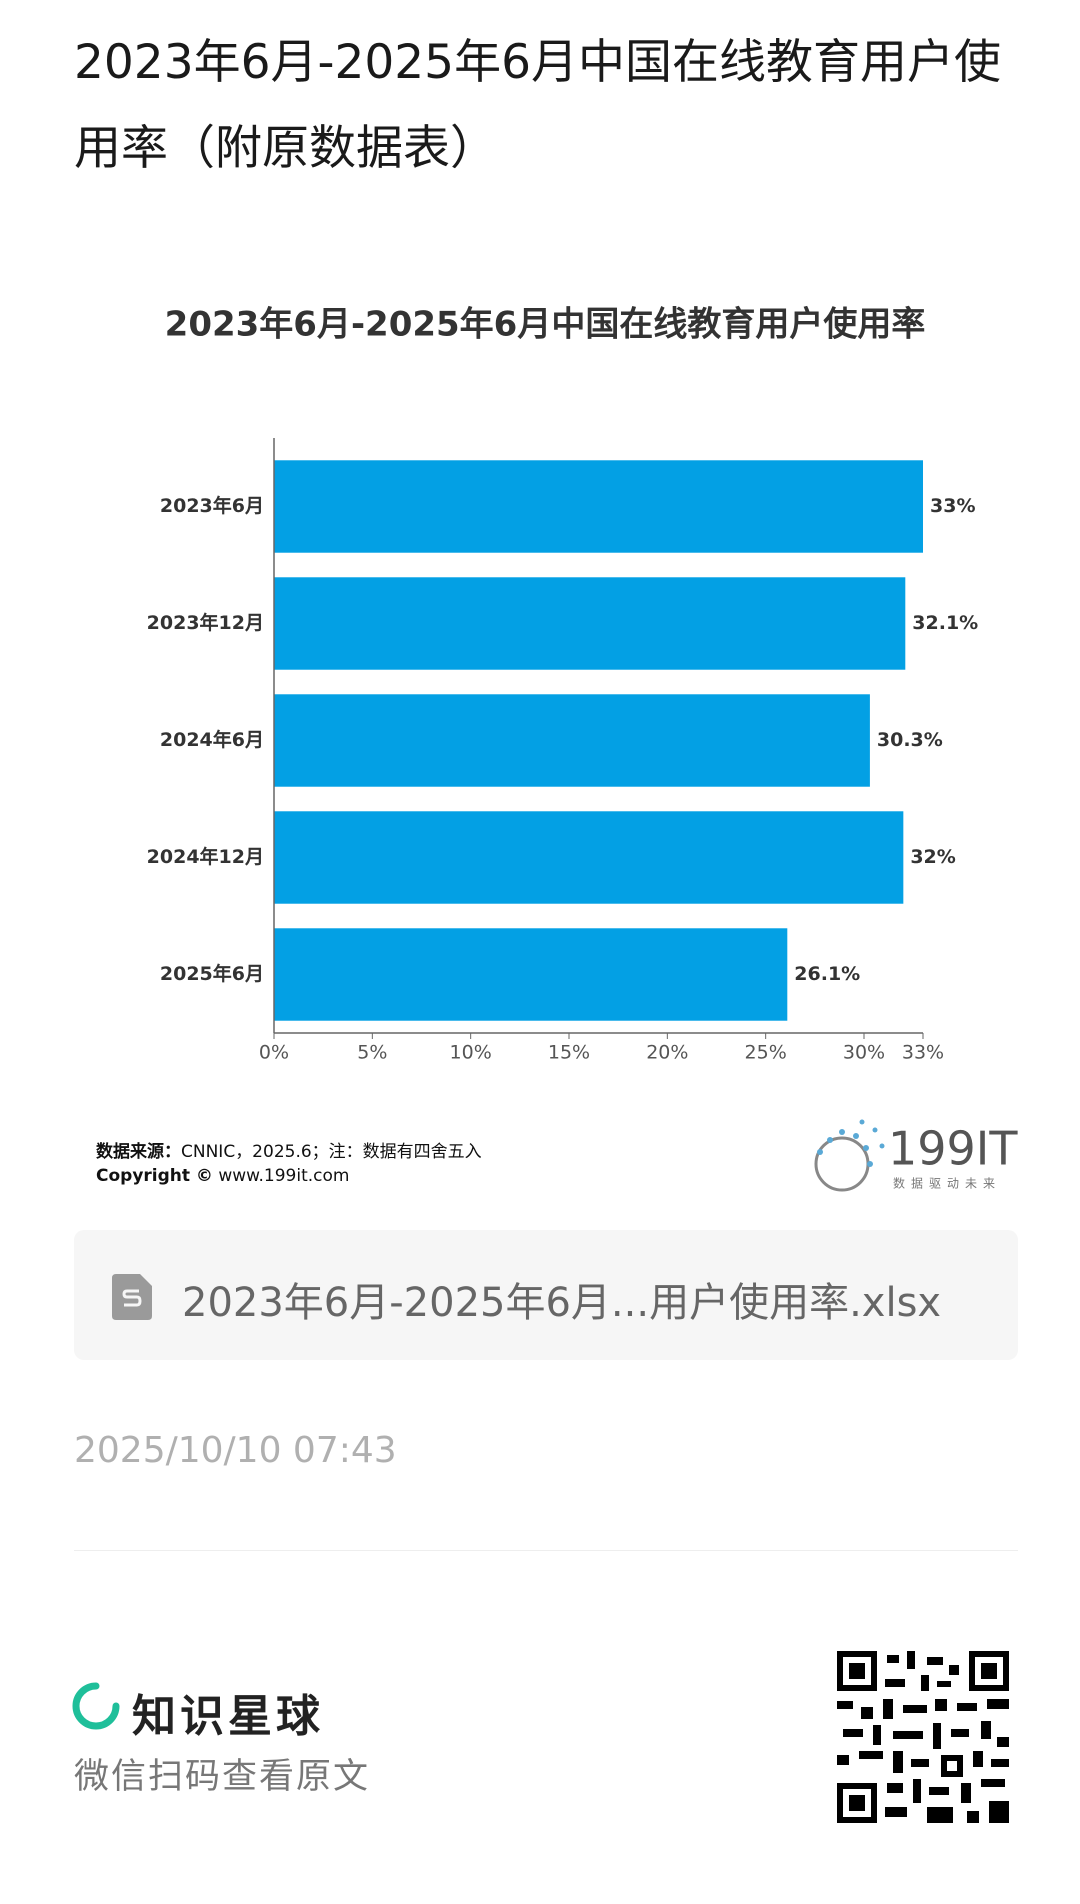  I want to click on qr-code, so click(923, 1737).